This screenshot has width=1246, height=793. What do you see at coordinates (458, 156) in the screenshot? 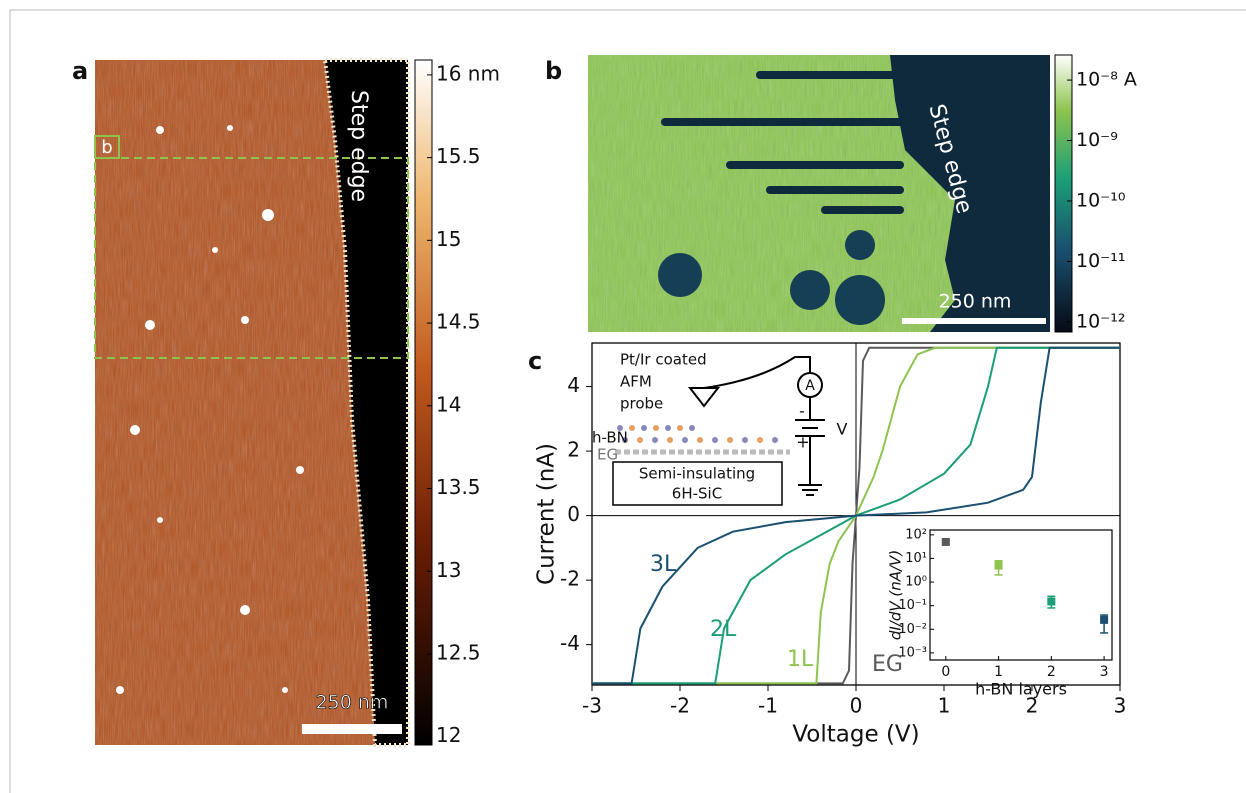
I see `colorbar-tick-label: 15.5` at bounding box center [458, 156].